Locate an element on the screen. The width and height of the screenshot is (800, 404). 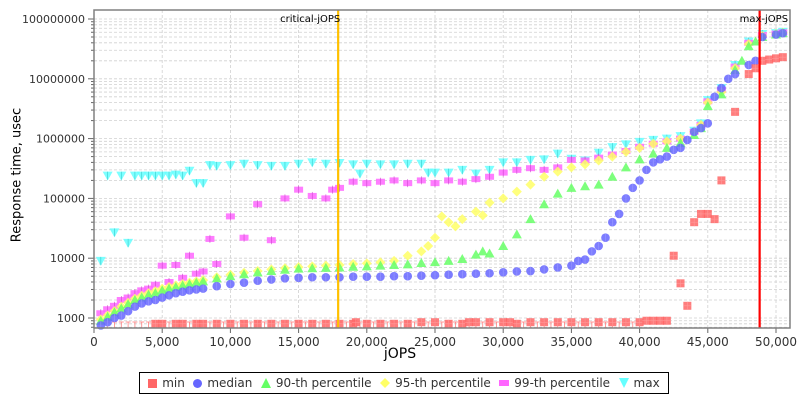
svg-text: 10000 is located at coordinates (67, 258).